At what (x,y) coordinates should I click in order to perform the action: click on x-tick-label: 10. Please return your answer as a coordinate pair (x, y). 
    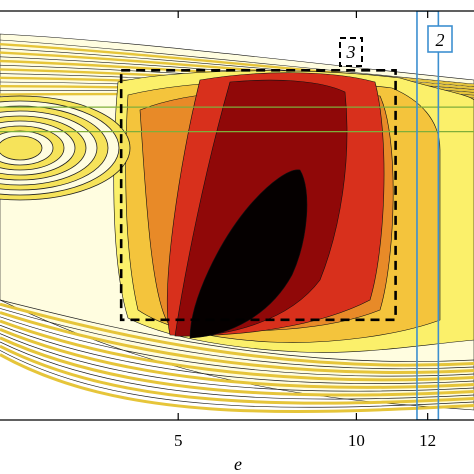
    Looking at the image, I should click on (356, 440).